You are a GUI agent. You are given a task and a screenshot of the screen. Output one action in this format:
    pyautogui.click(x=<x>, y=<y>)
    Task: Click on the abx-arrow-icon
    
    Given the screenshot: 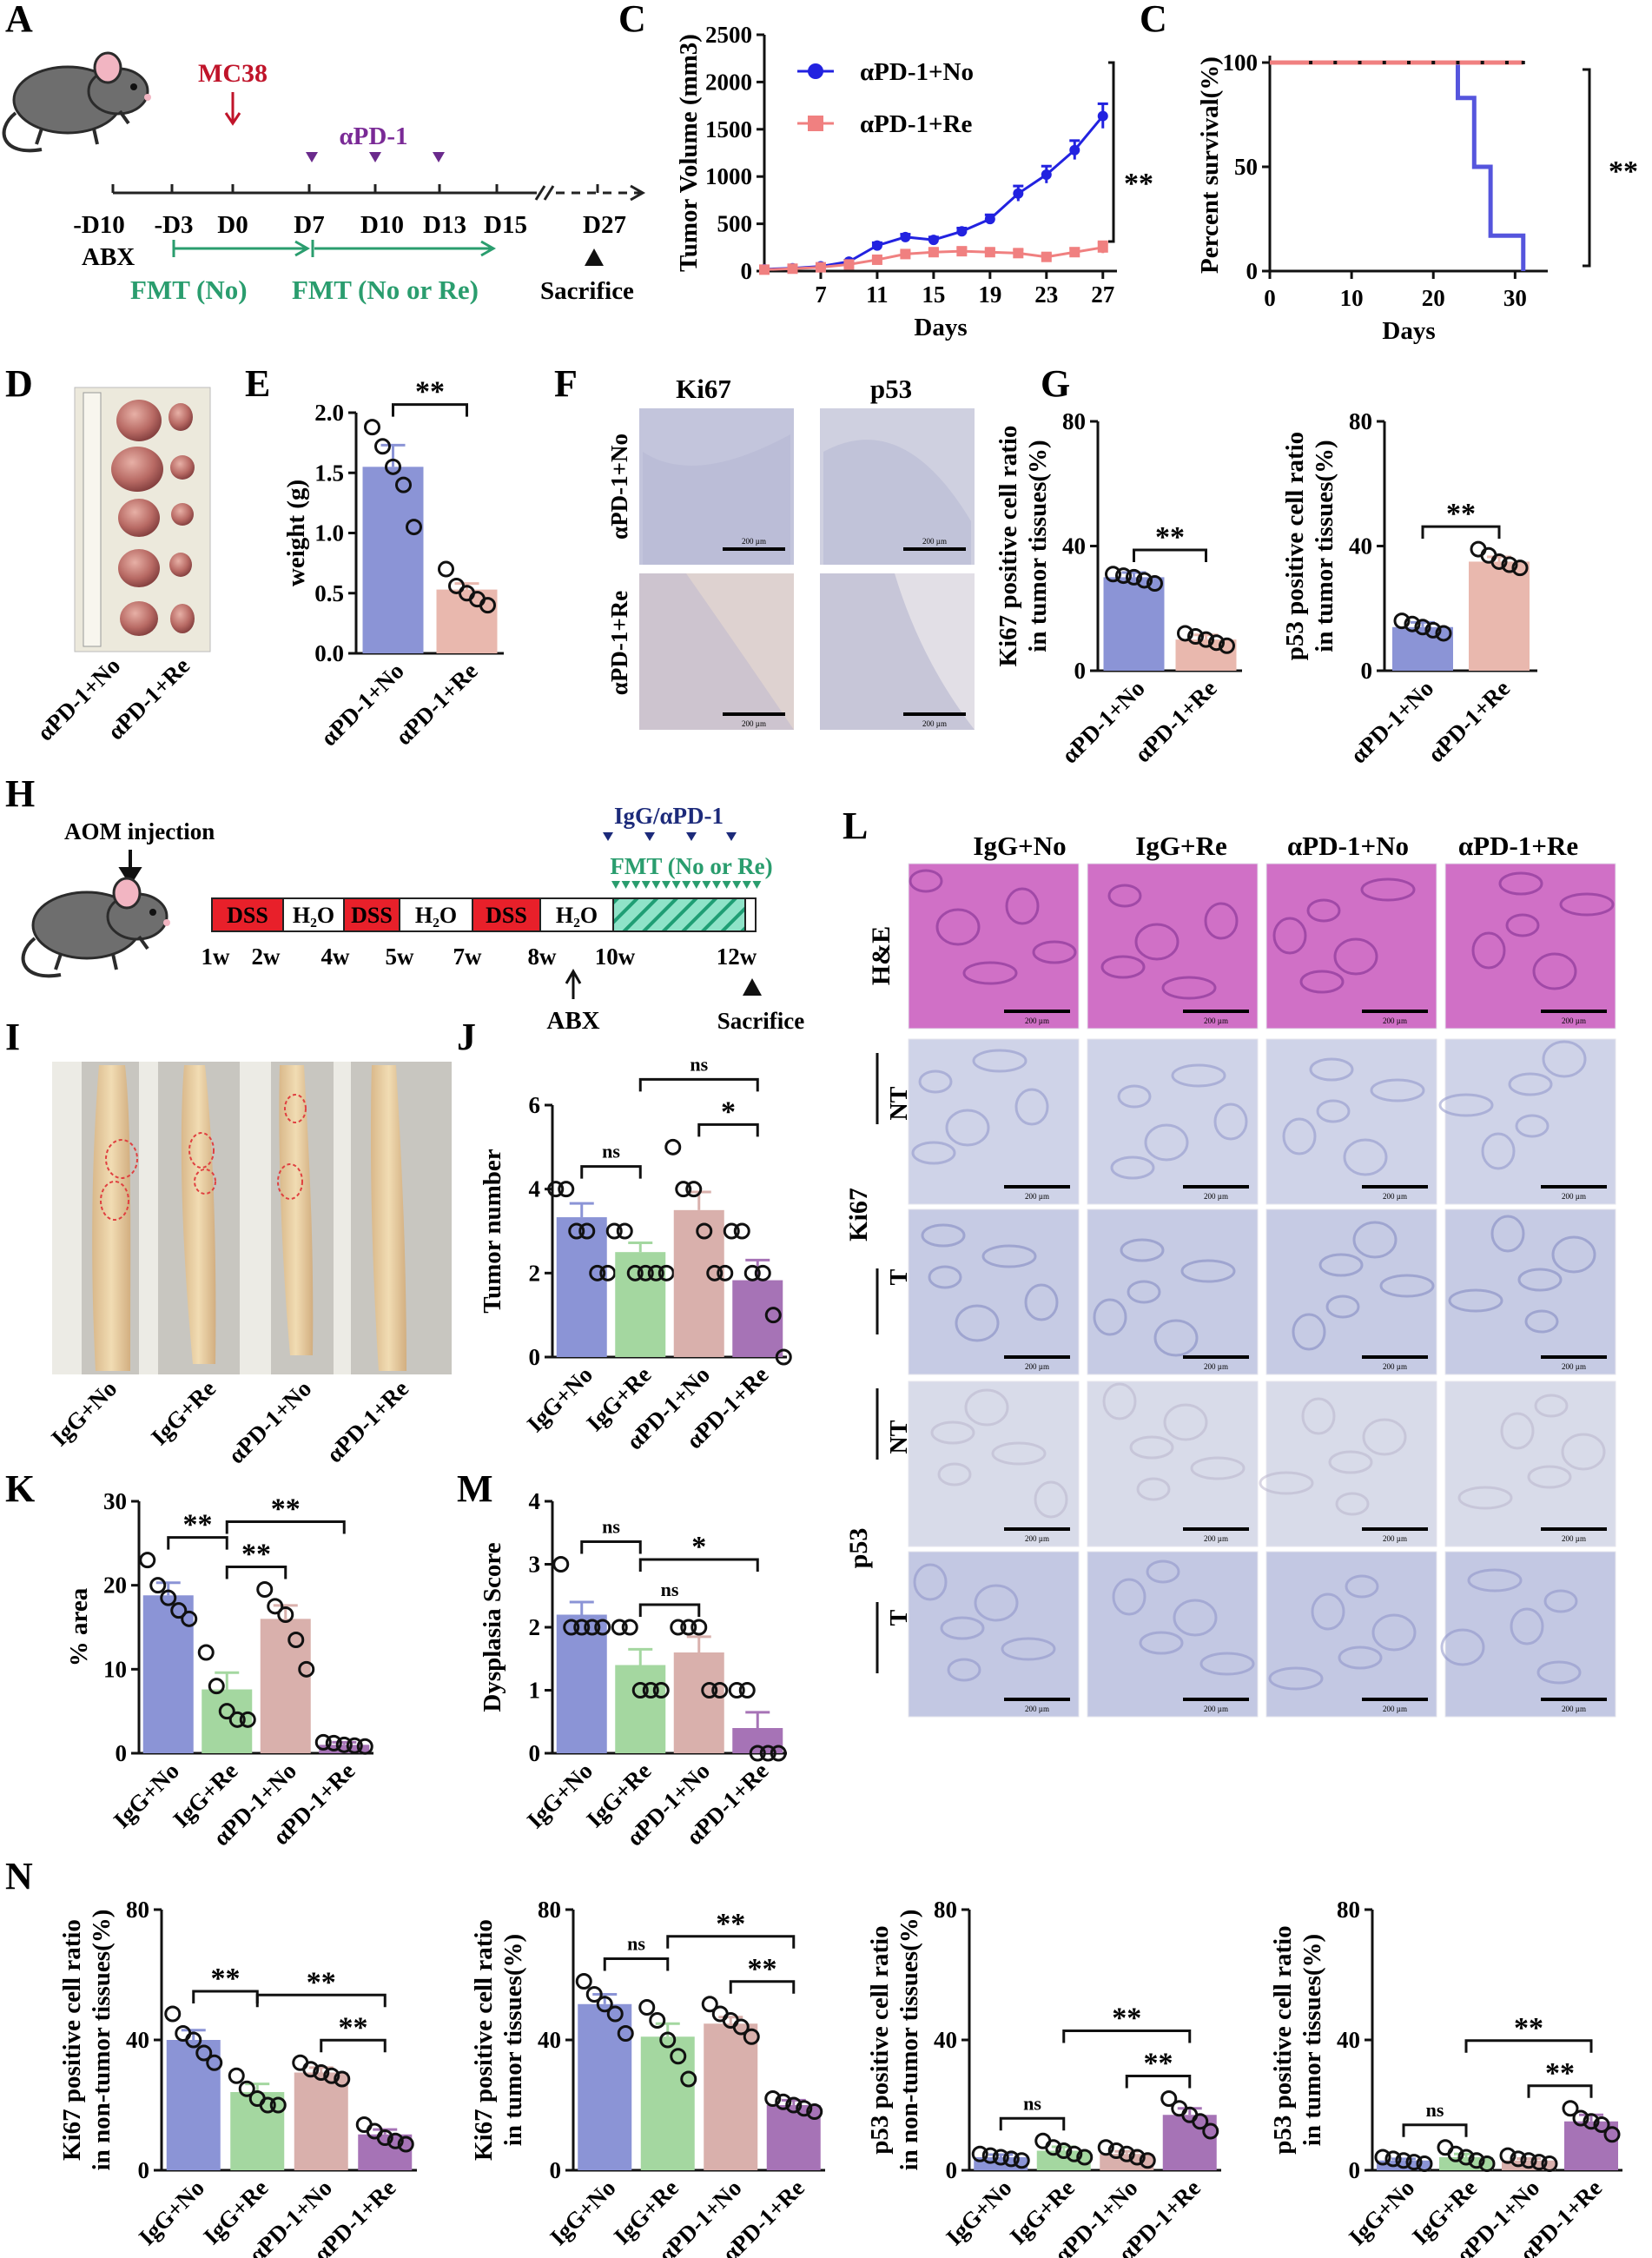 What is the action you would take?
    pyautogui.click(x=573, y=983)
    